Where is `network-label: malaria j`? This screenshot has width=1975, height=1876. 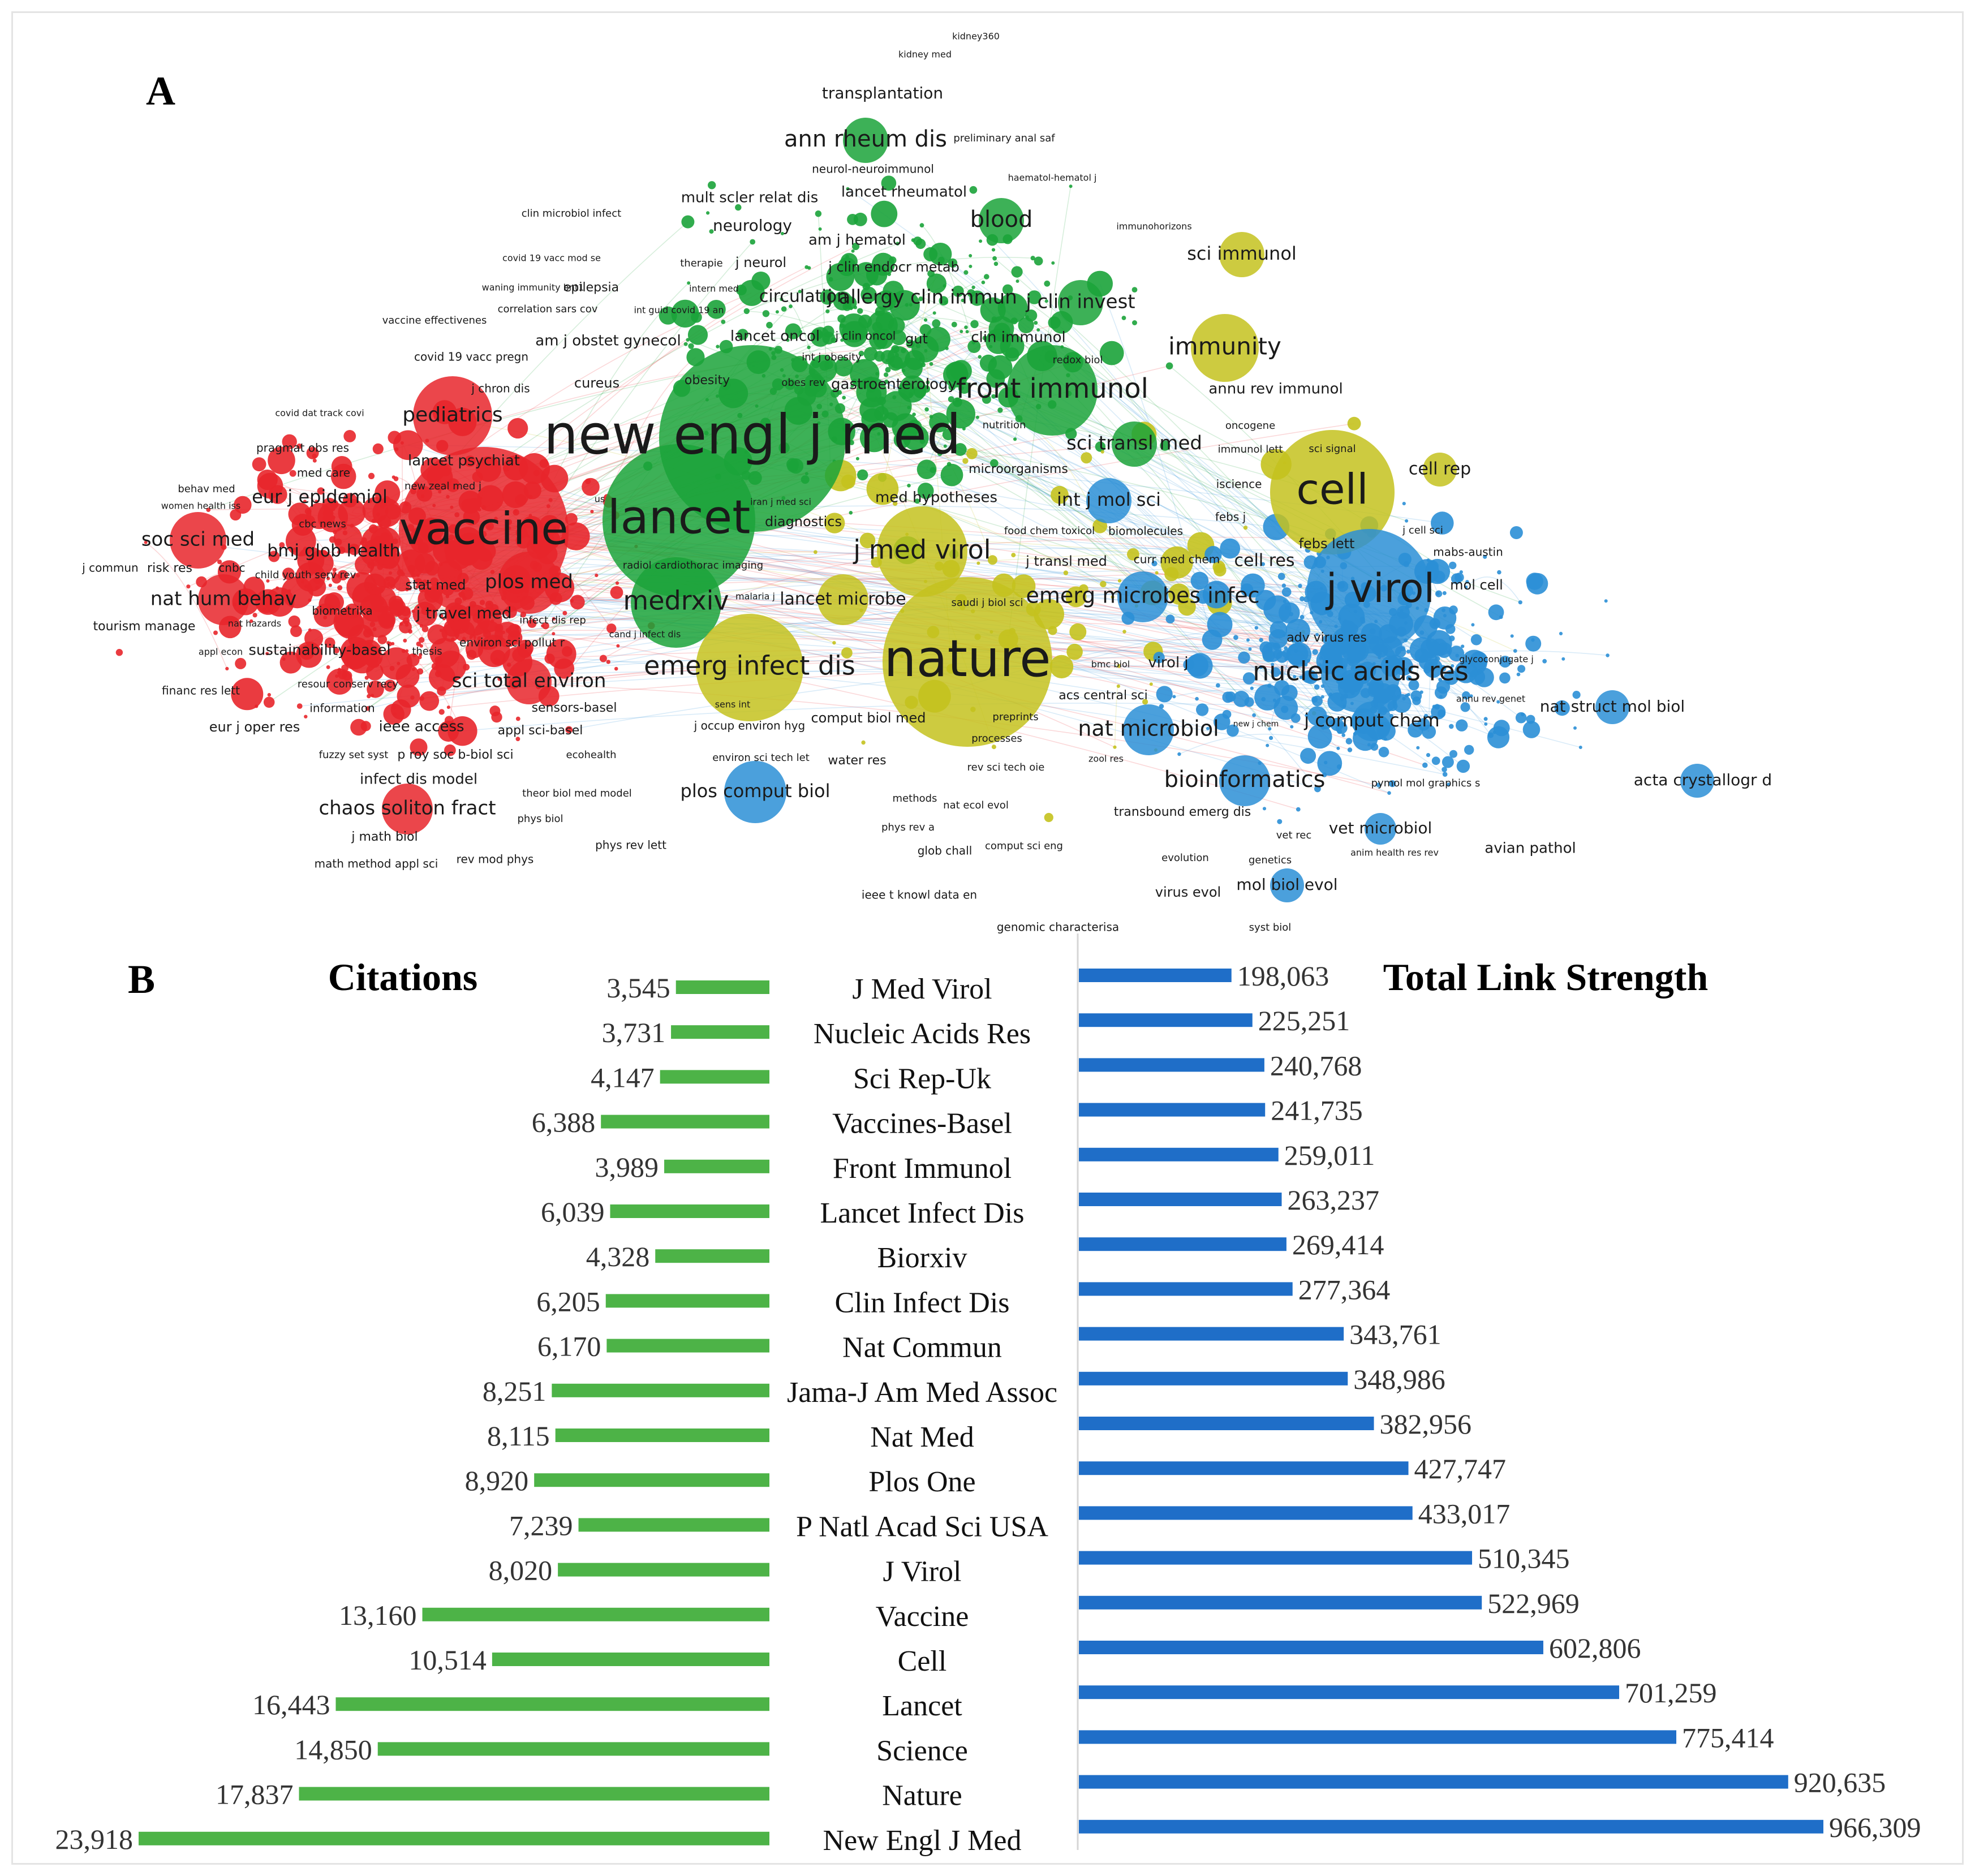 network-label: malaria j is located at coordinates (755, 596).